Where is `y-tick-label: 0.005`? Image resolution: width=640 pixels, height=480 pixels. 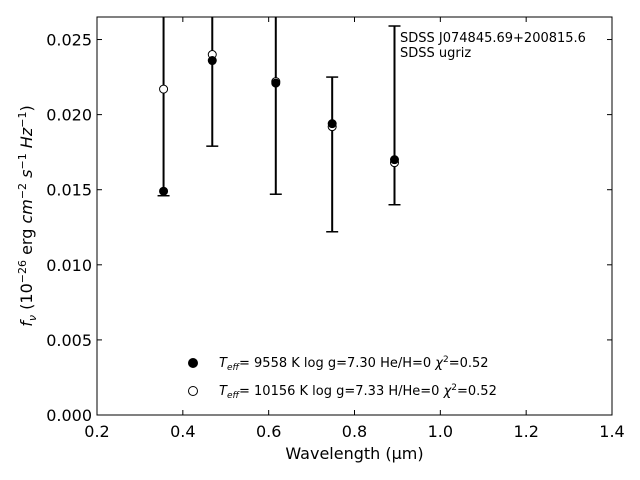 y-tick-label: 0.005 is located at coordinates (69, 340).